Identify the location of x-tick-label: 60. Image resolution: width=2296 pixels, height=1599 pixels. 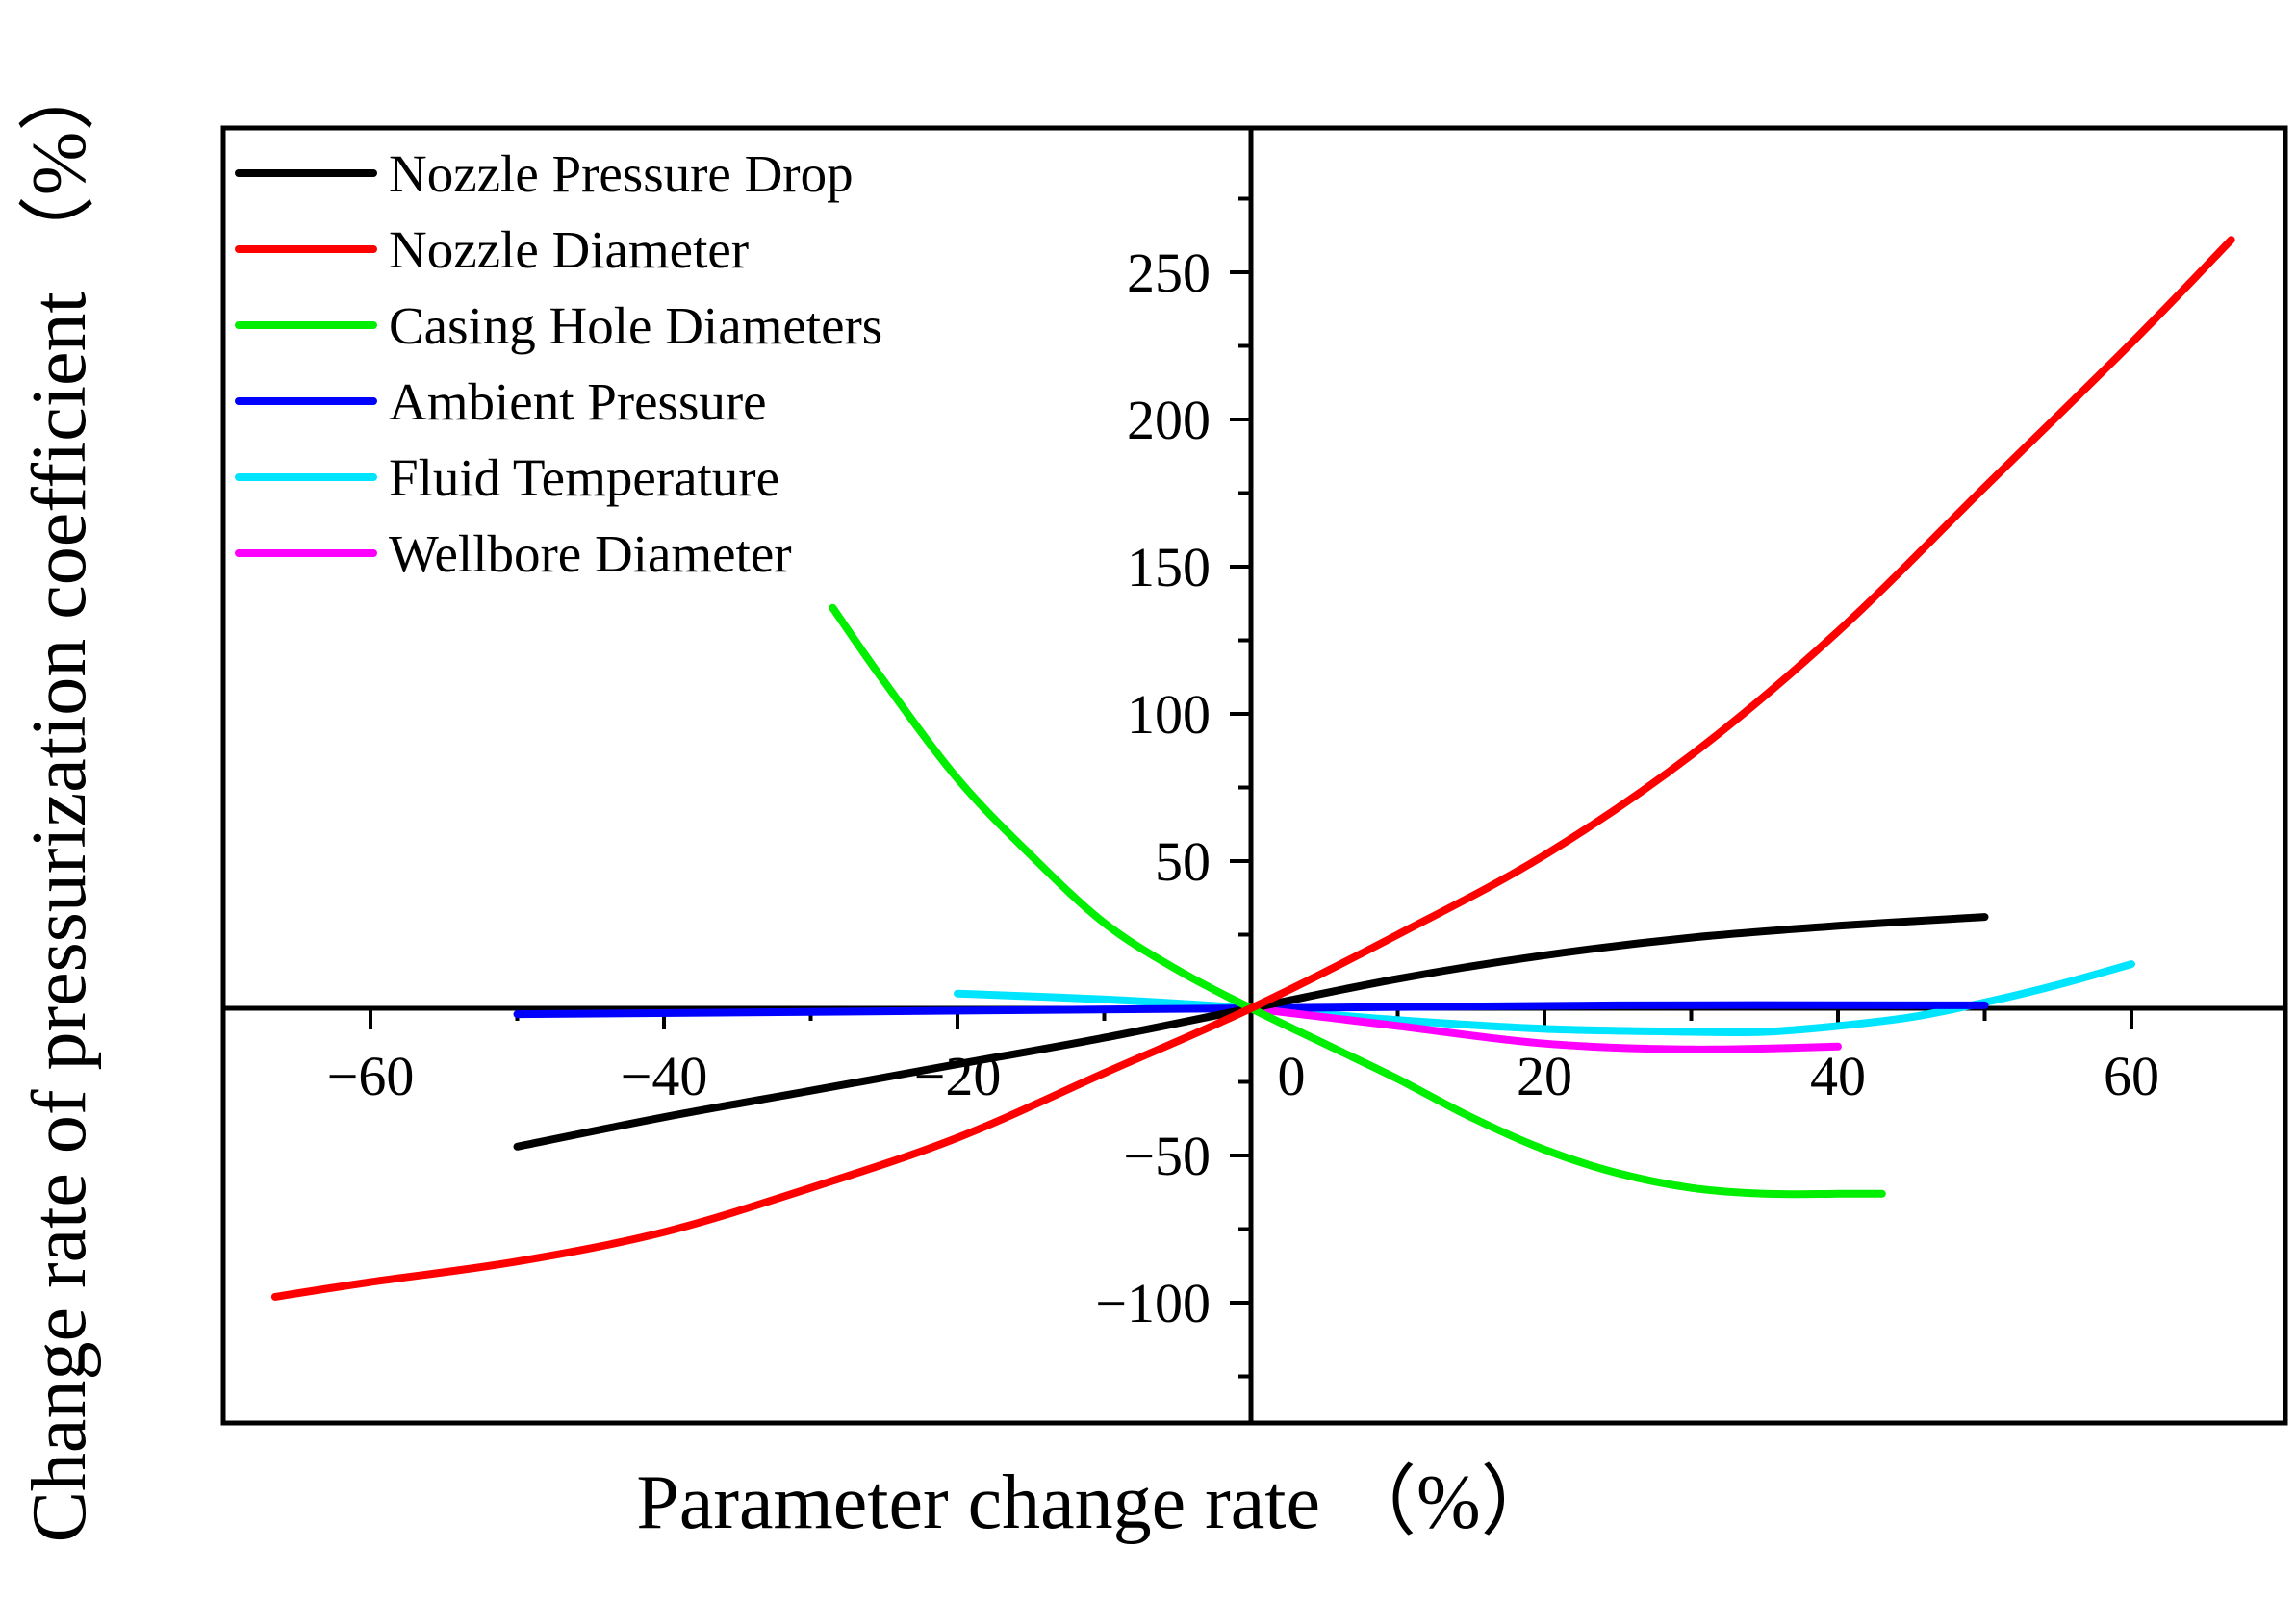
(2131, 1076).